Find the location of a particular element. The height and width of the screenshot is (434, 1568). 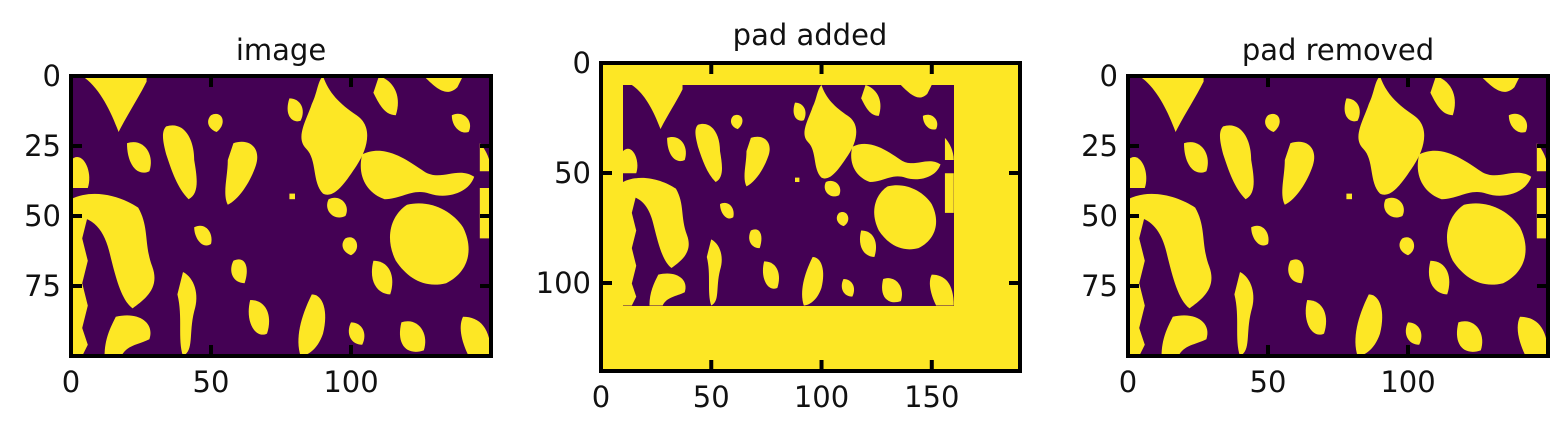

panel-title: image is located at coordinates (281, 50).